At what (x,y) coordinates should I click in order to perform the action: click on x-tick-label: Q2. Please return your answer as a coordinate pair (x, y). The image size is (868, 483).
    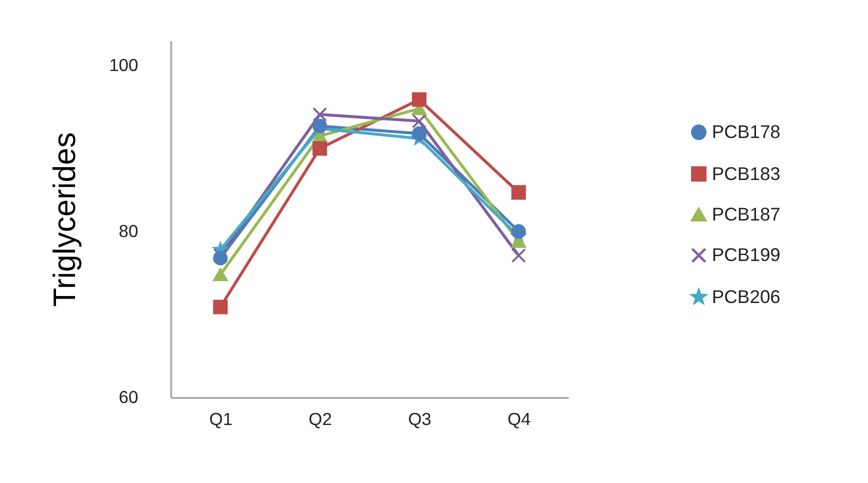
    Looking at the image, I should click on (320, 419).